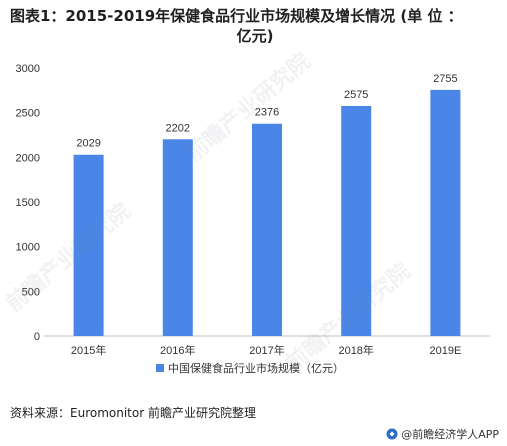 The width and height of the screenshot is (507, 446). What do you see at coordinates (28, 114) in the screenshot?
I see `y-tick-label: 2500` at bounding box center [28, 114].